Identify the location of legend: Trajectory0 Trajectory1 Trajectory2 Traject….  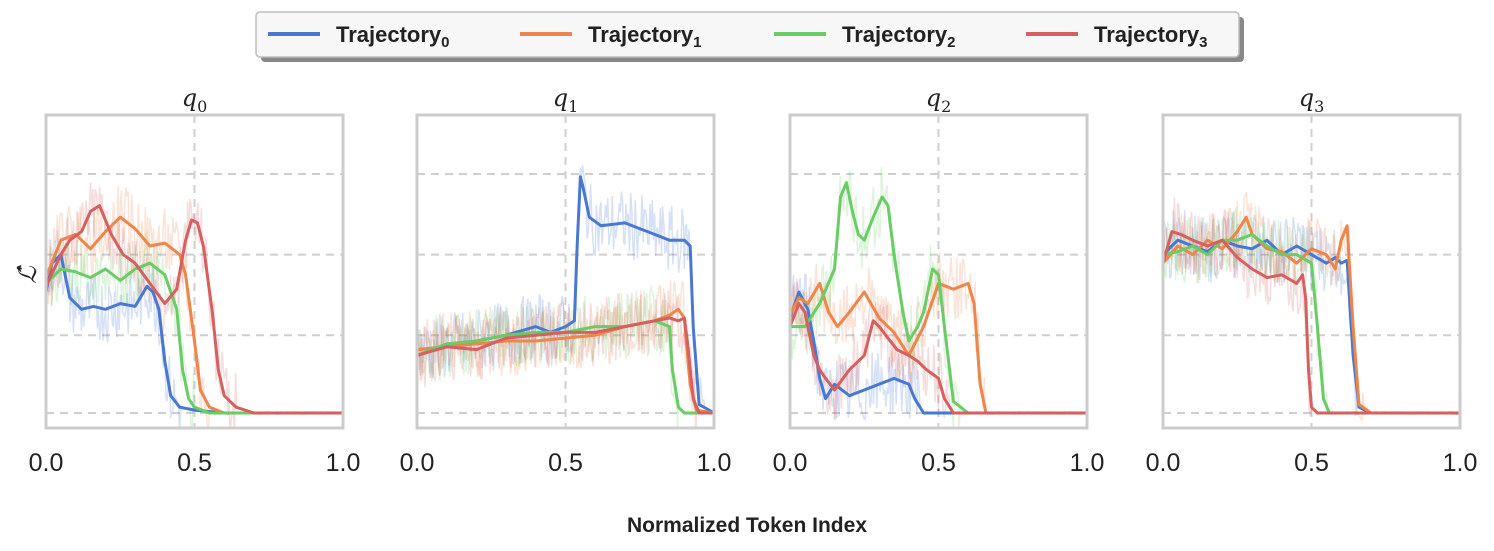
(749, 36).